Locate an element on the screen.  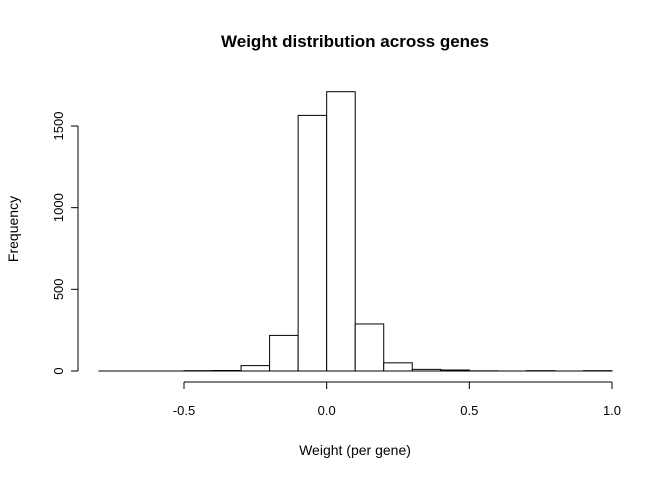
x-tick-label: 1.0 is located at coordinates (612, 410).